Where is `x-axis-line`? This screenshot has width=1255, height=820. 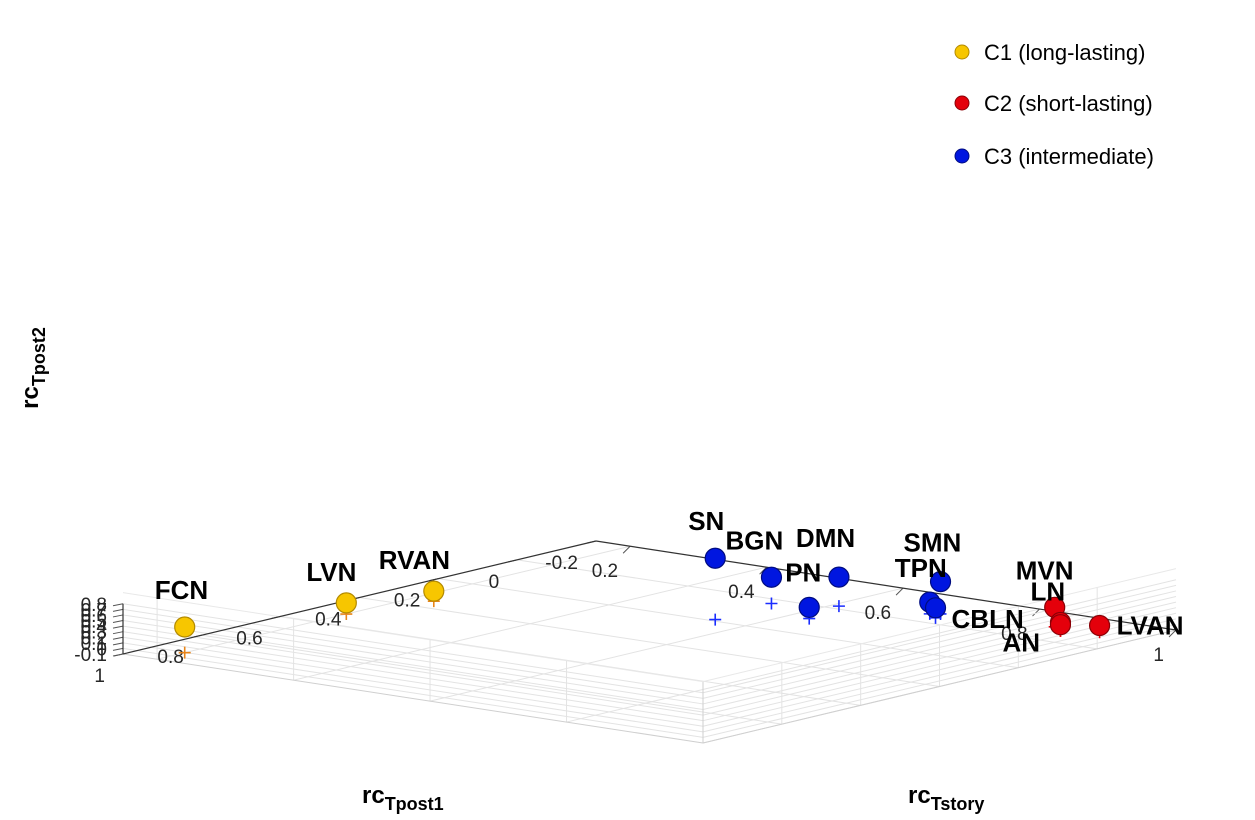 x-axis-line is located at coordinates (359, 597).